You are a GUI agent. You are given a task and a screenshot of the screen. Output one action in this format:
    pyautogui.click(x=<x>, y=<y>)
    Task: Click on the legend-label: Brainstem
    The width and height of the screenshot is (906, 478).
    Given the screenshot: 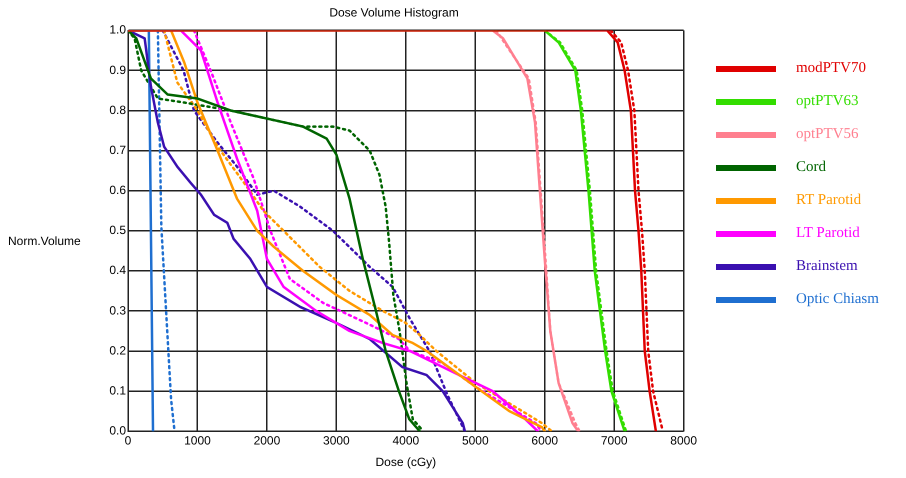 What is the action you would take?
    pyautogui.click(x=827, y=266)
    